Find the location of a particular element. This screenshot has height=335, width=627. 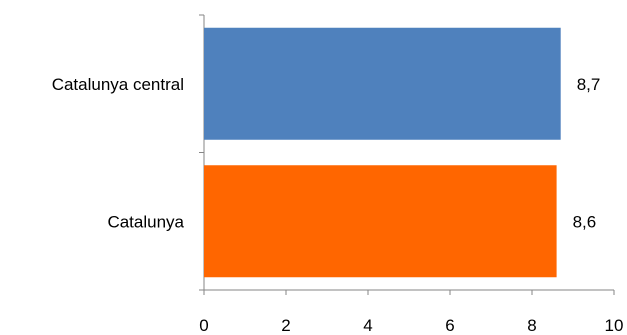

category-label: Catalunya is located at coordinates (145, 221).